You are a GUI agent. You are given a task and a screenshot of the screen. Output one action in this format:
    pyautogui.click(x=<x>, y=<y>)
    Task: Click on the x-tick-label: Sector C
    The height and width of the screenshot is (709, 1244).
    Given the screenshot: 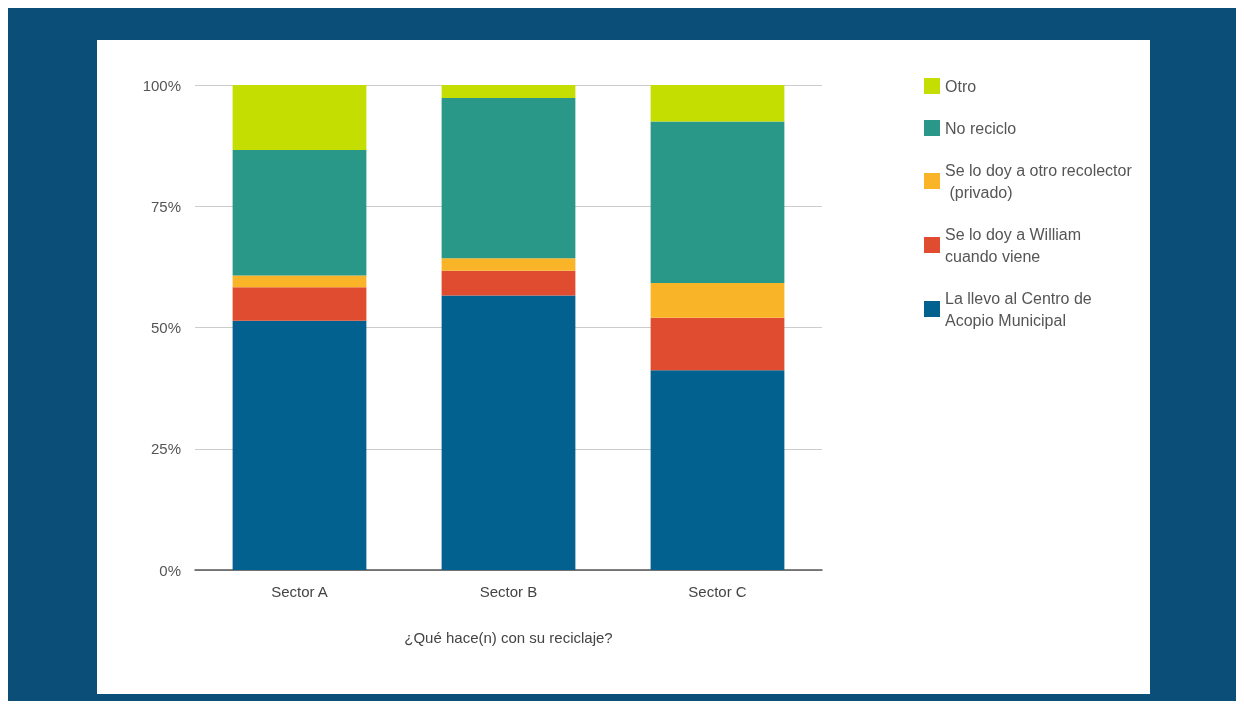 What is the action you would take?
    pyautogui.click(x=717, y=591)
    